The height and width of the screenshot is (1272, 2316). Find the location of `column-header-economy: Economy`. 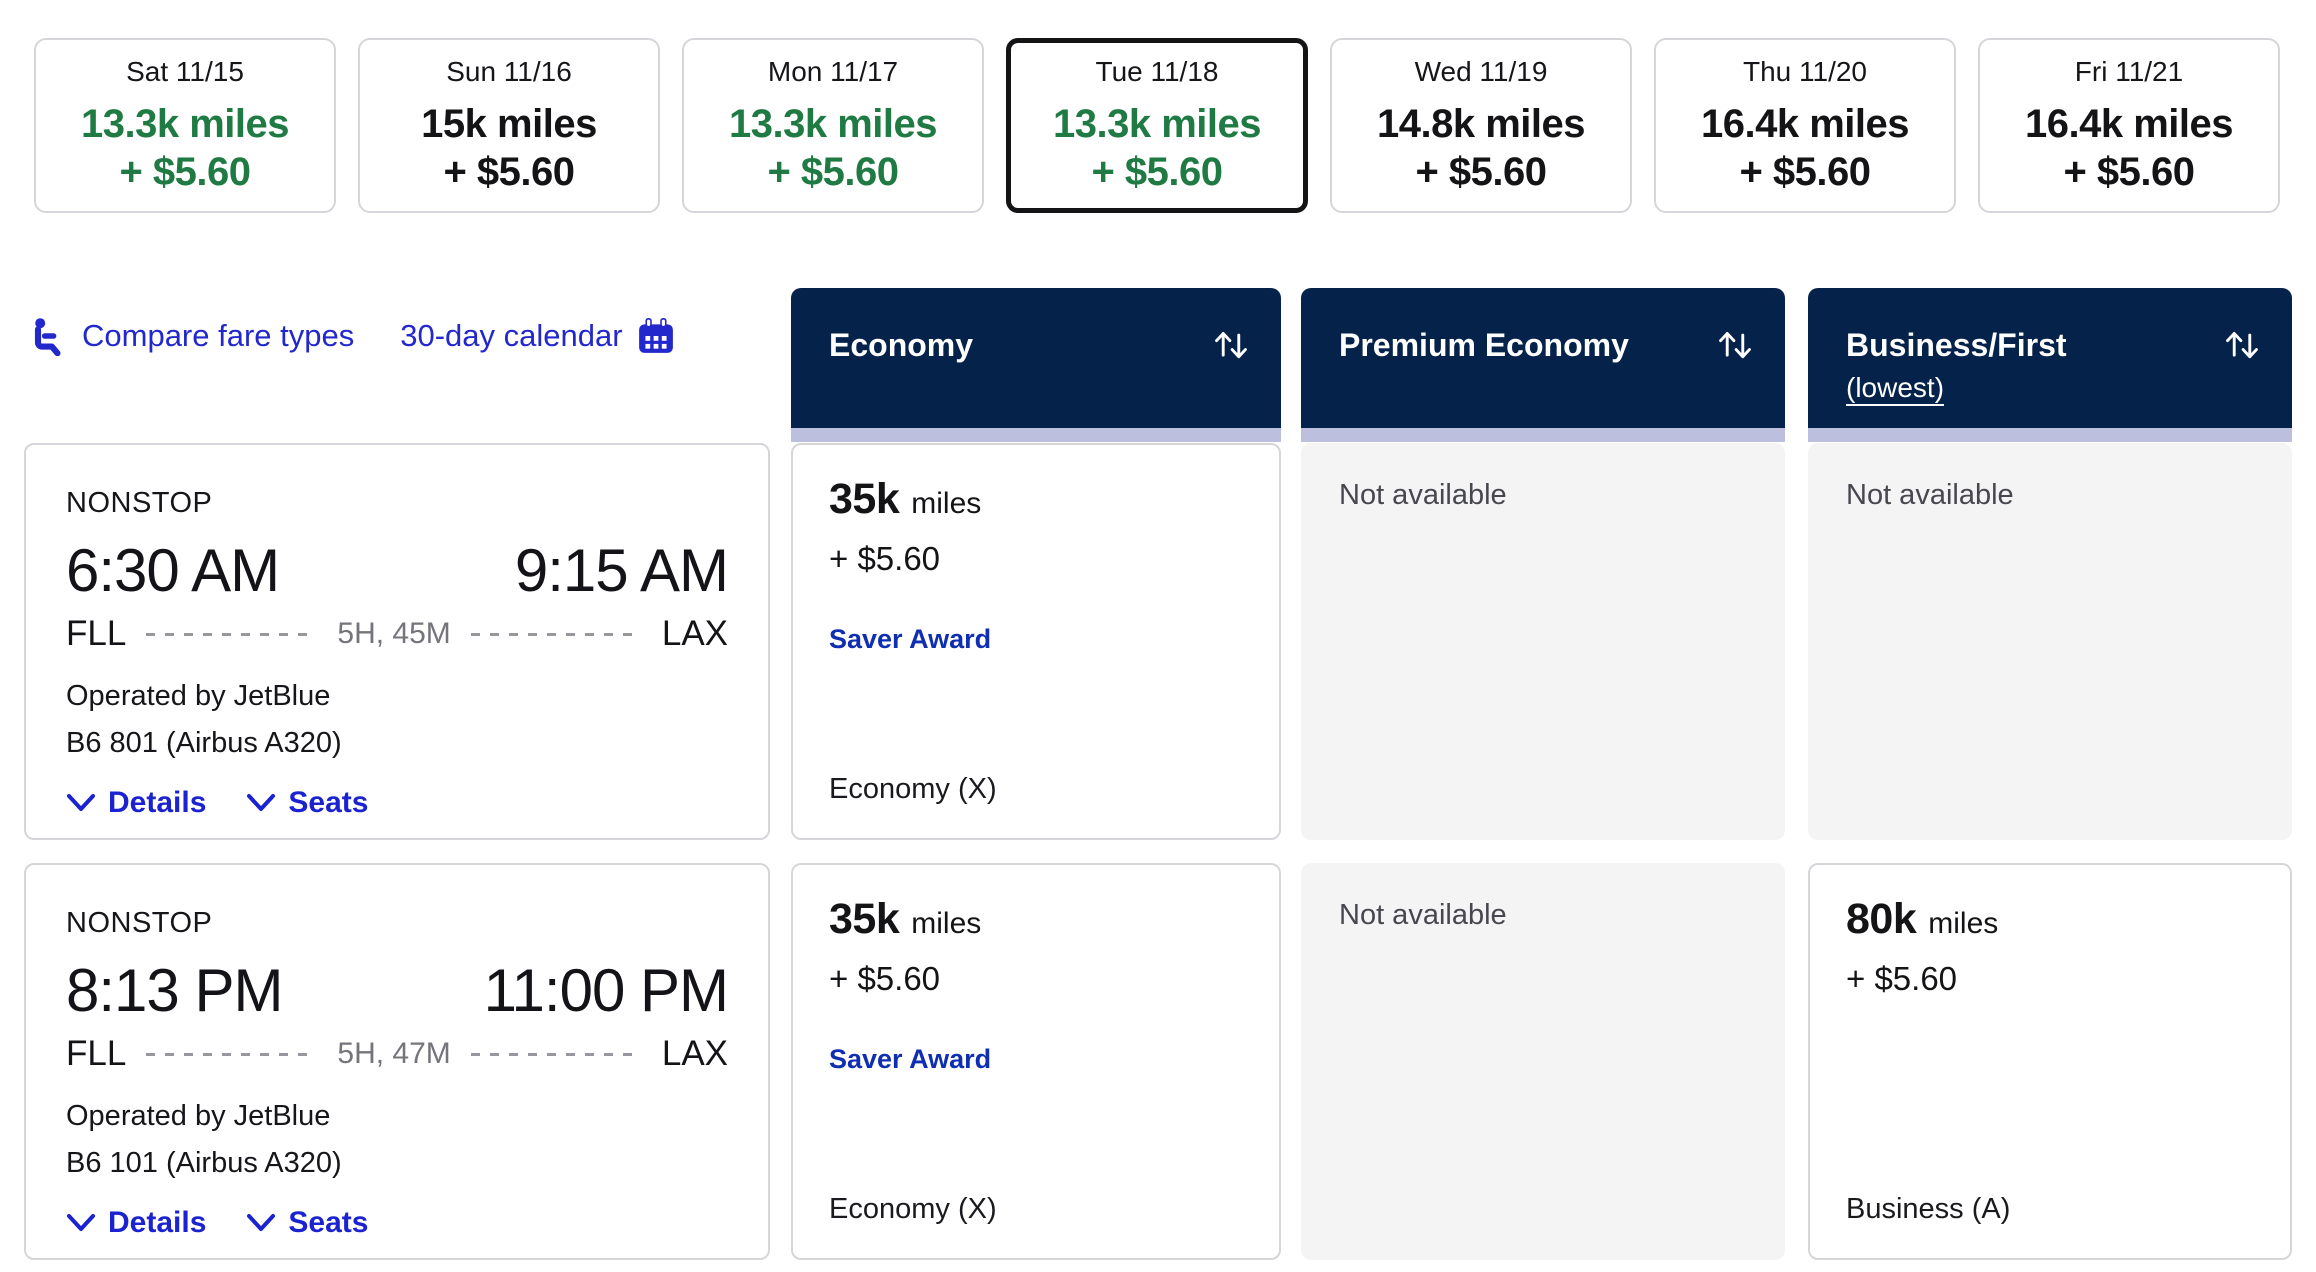

column-header-economy: Economy is located at coordinates (1036, 365).